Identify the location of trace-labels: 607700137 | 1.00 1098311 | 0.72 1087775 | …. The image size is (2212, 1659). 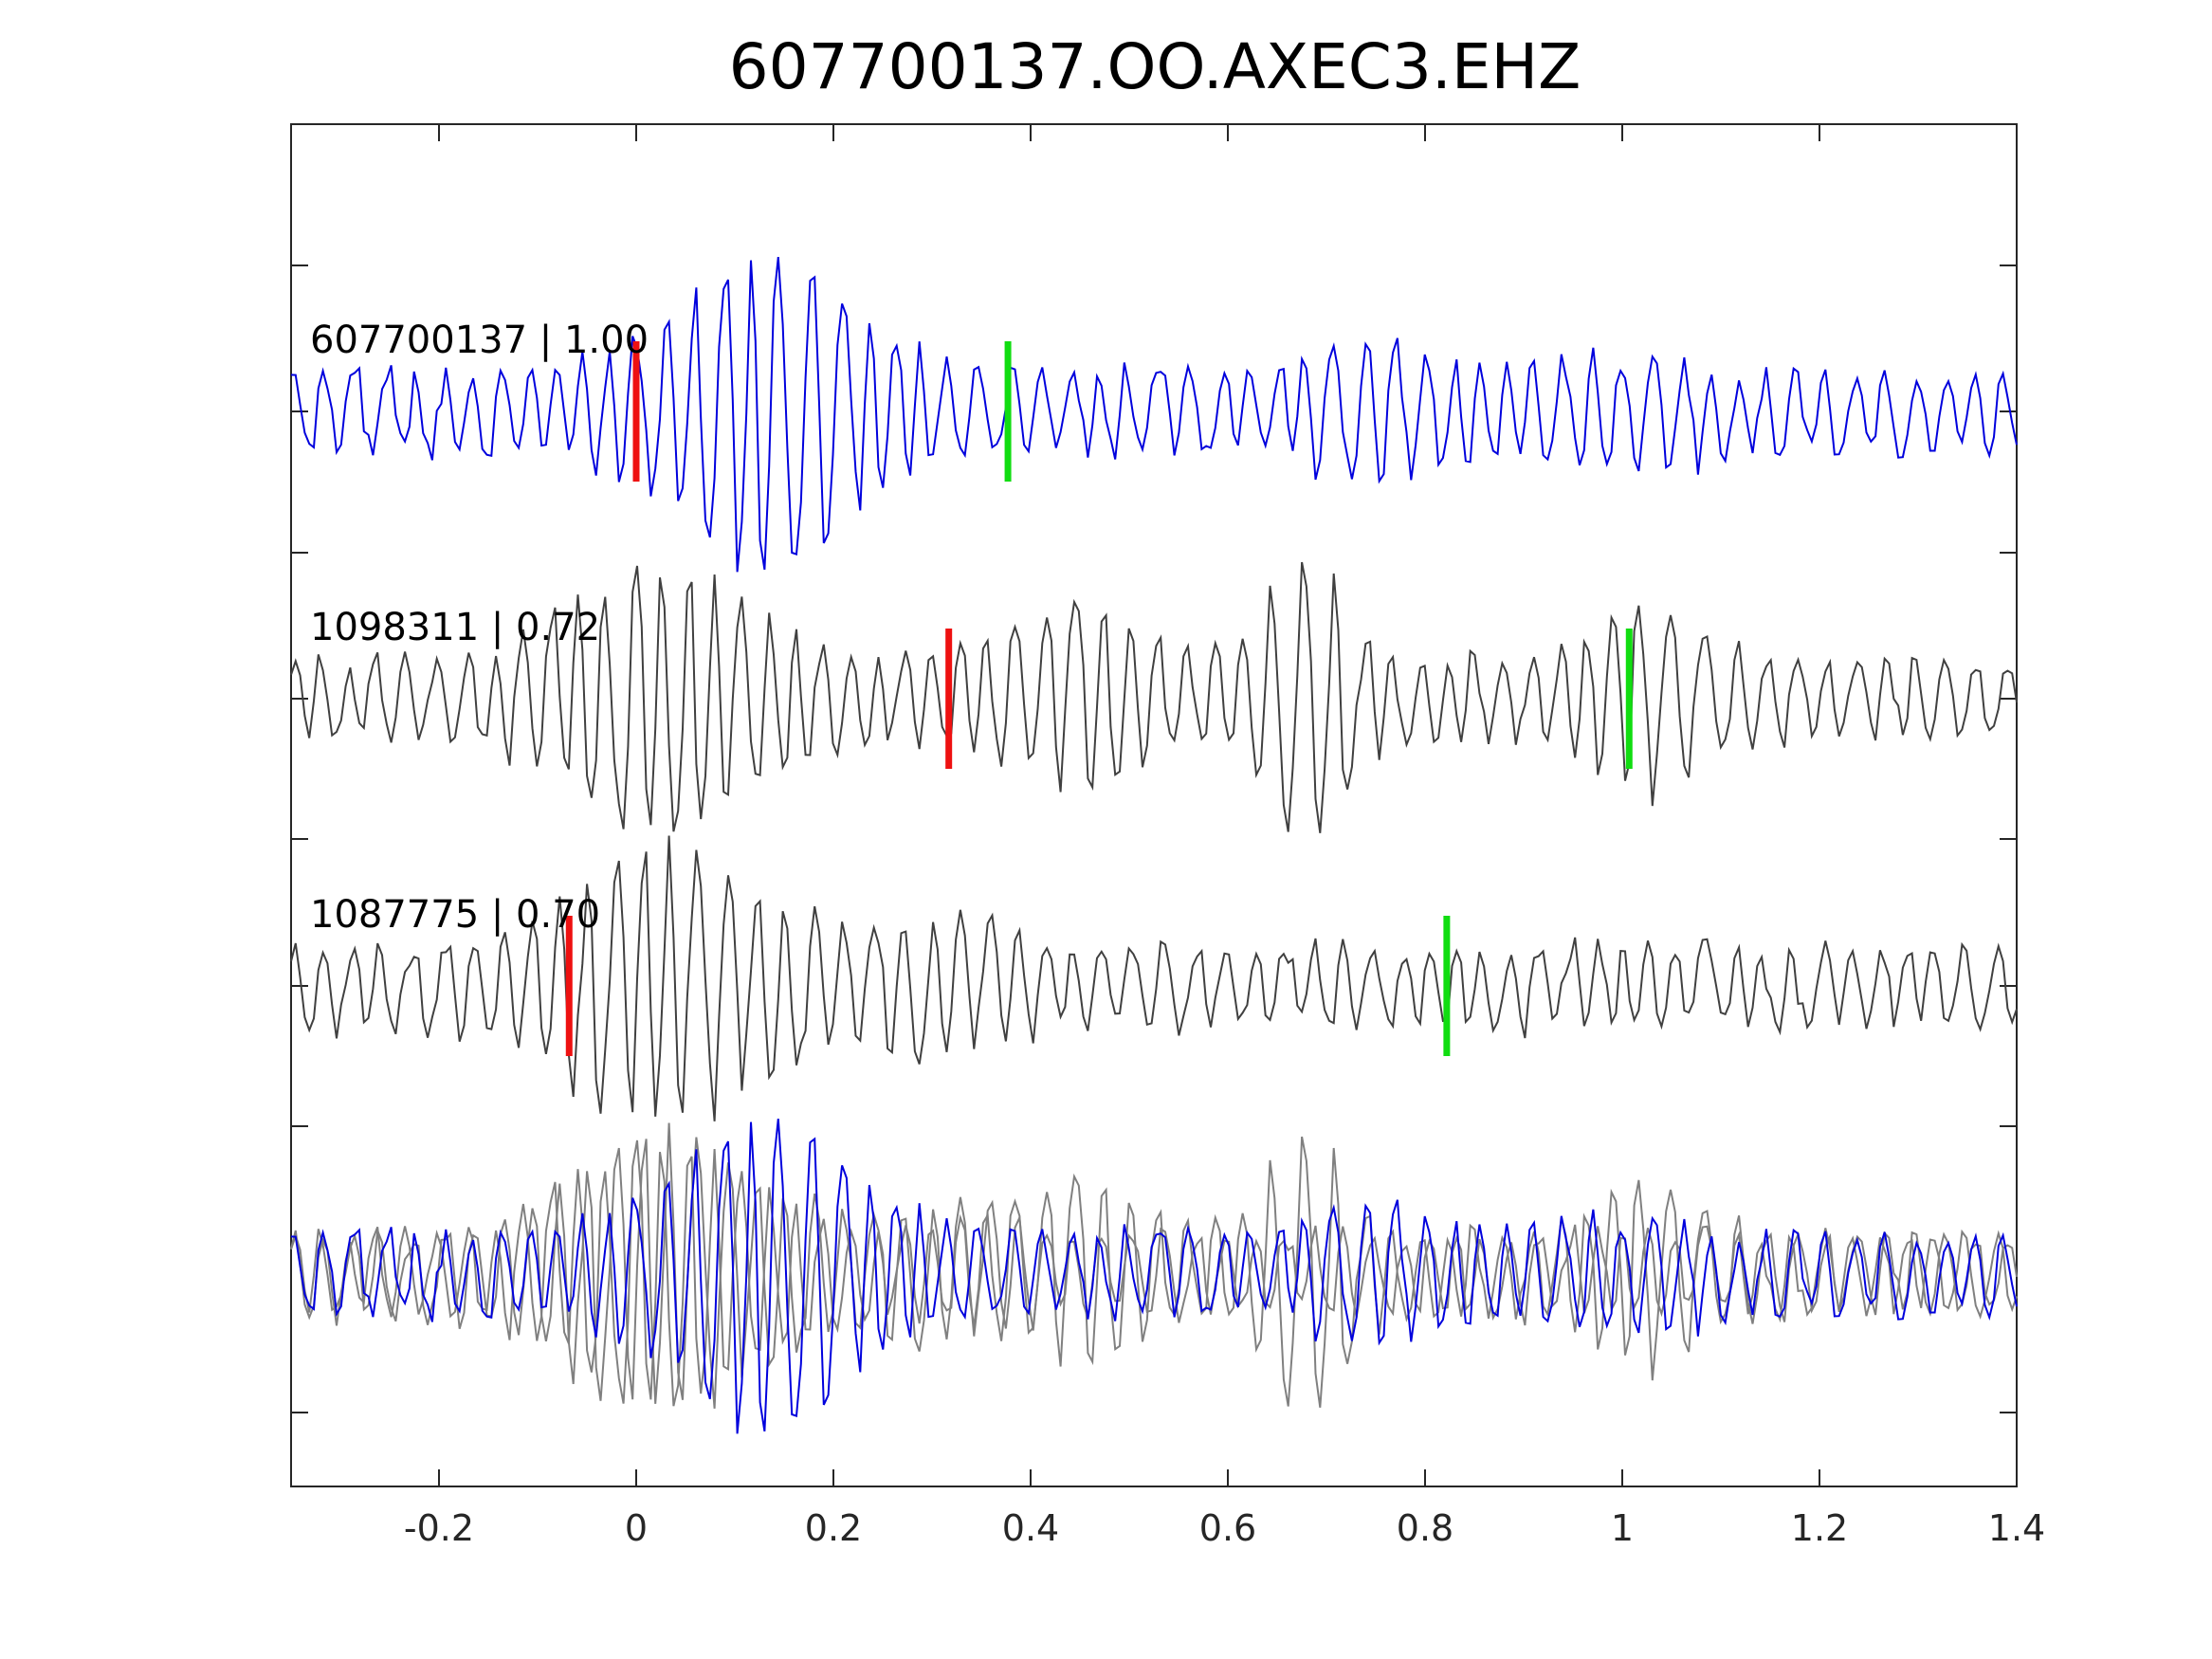
(479, 628).